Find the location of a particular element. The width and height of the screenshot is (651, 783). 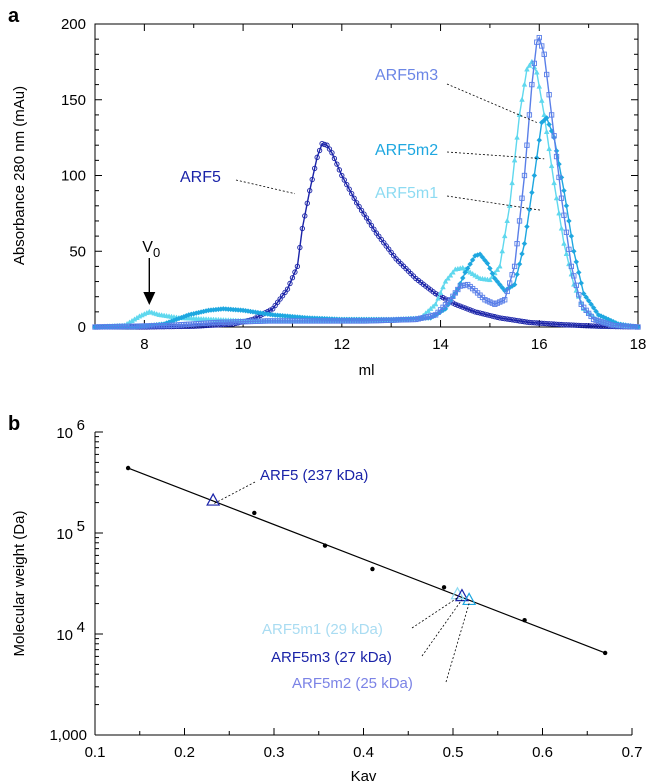

y-tick-label: 100 is located at coordinates (73, 176).